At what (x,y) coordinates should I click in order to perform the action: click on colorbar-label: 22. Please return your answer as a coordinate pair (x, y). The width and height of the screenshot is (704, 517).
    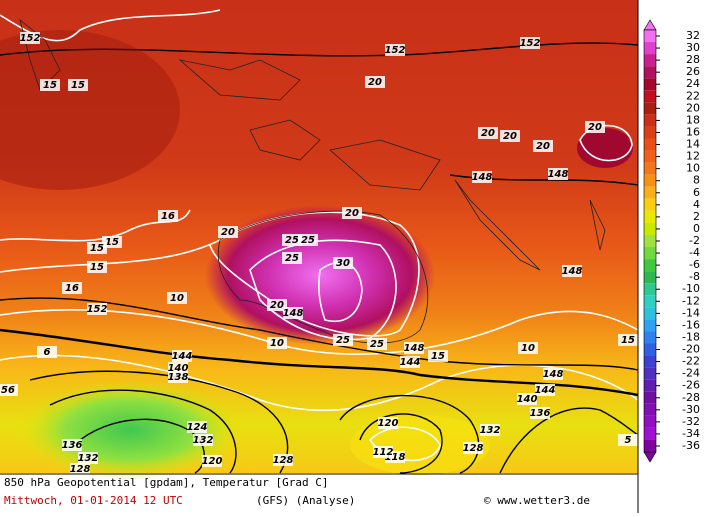
    Looking at the image, I should click on (693, 95).